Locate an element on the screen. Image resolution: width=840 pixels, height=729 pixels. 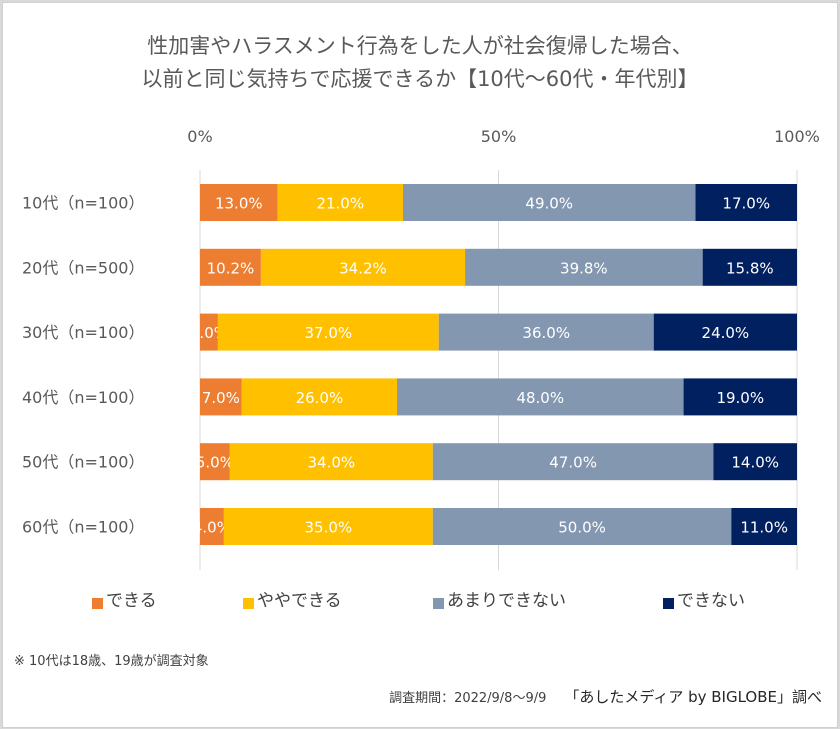
bar-value-label: 15.8% is located at coordinates (750, 268).